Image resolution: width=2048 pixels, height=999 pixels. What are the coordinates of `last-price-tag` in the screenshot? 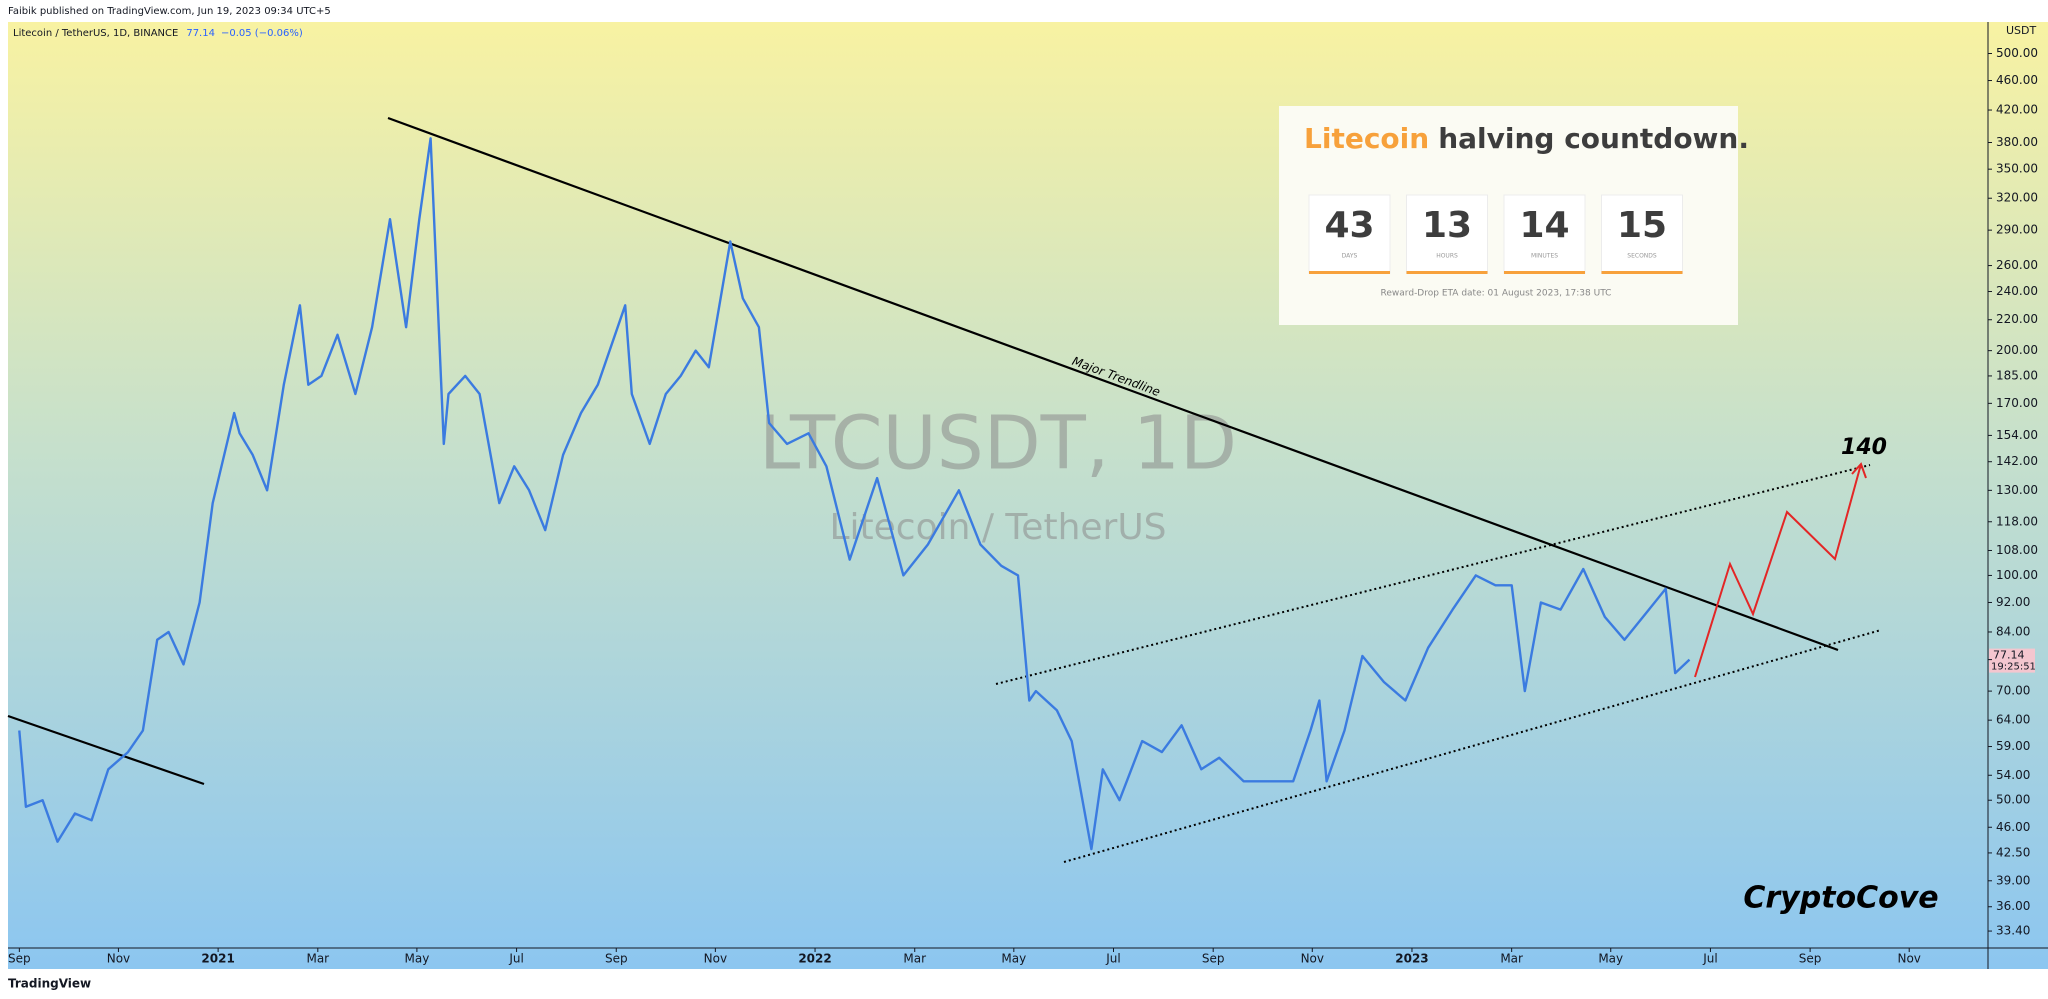 It's located at (2012, 660).